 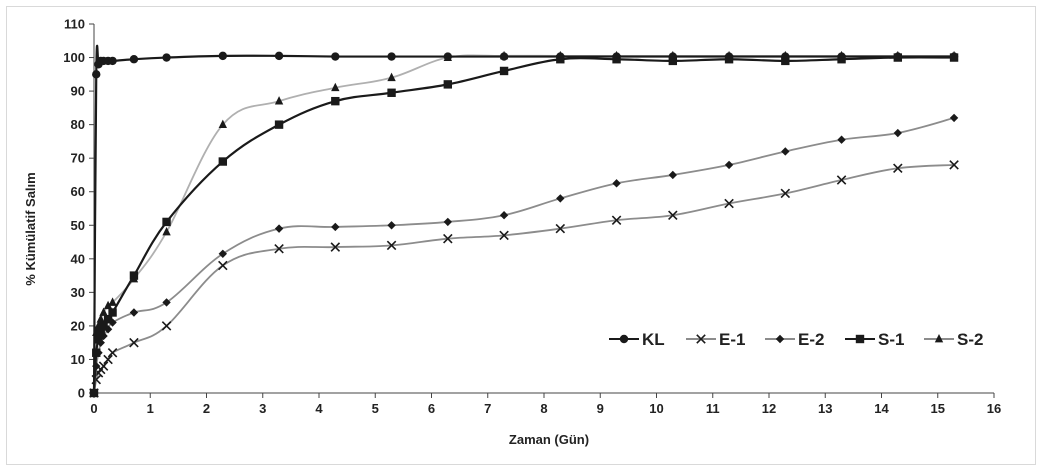 What do you see at coordinates (600, 408) in the screenshot?
I see `x-tick-label: 9` at bounding box center [600, 408].